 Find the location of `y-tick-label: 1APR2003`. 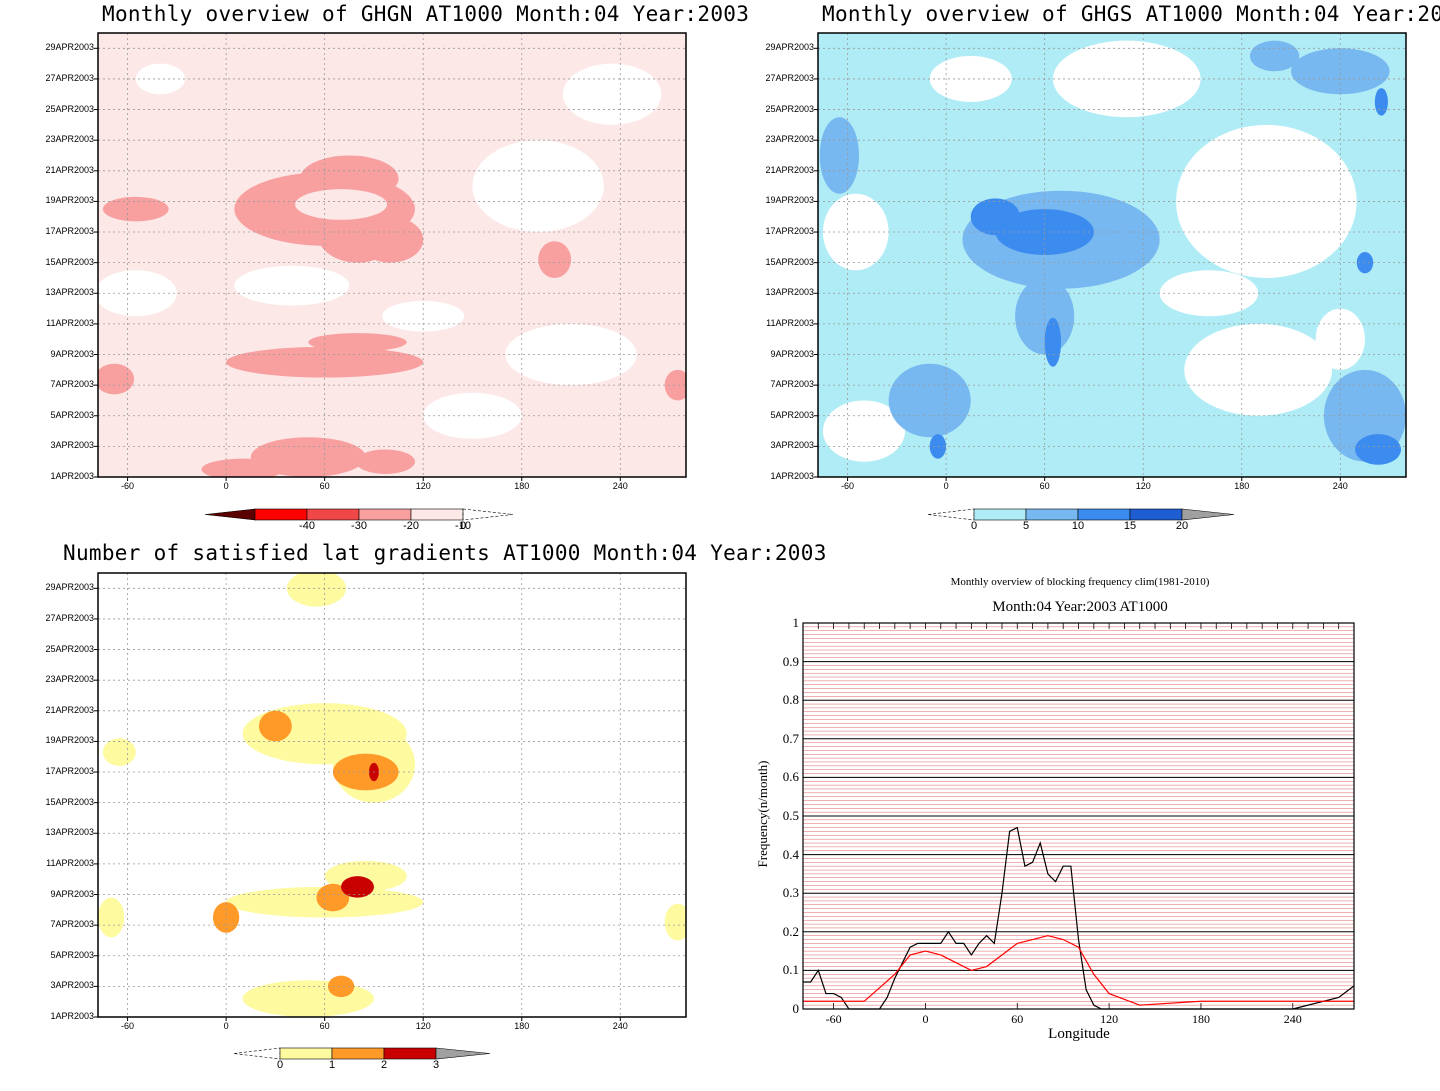

y-tick-label: 1APR2003 is located at coordinates (72, 1016).